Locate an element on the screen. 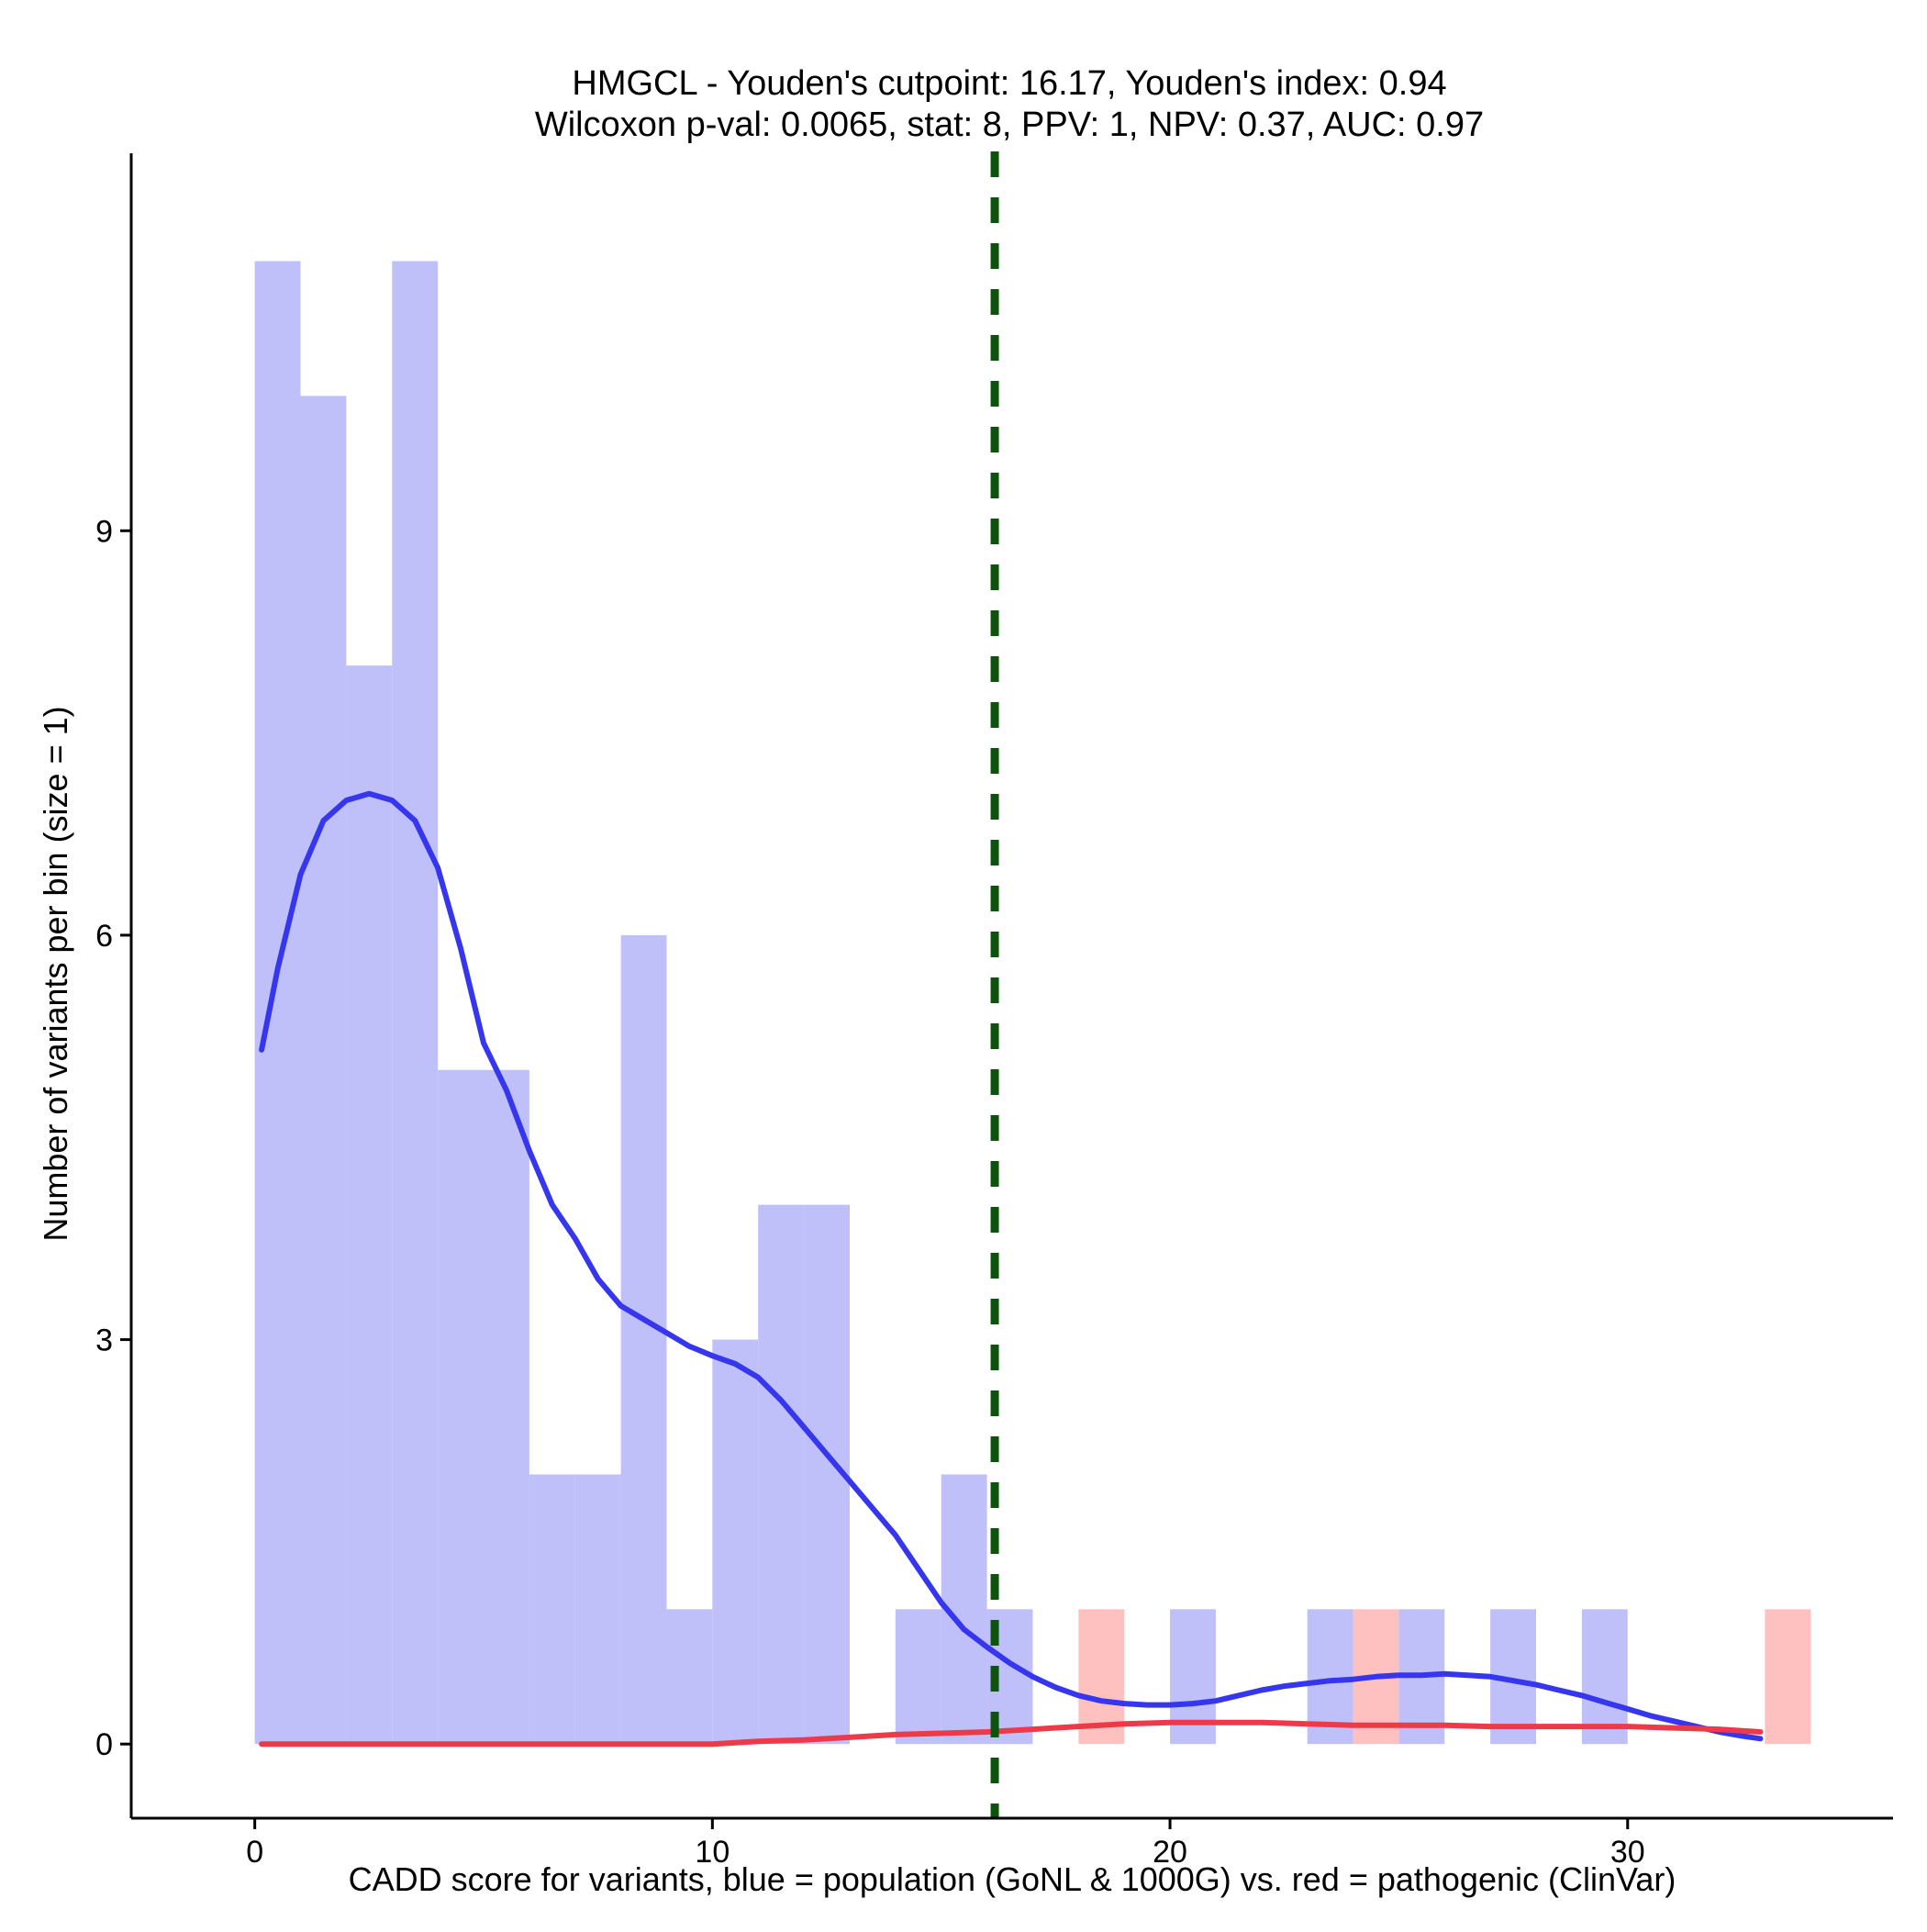 This screenshot has height=1932, width=1927. x-tick-label: 30 is located at coordinates (1627, 1852).